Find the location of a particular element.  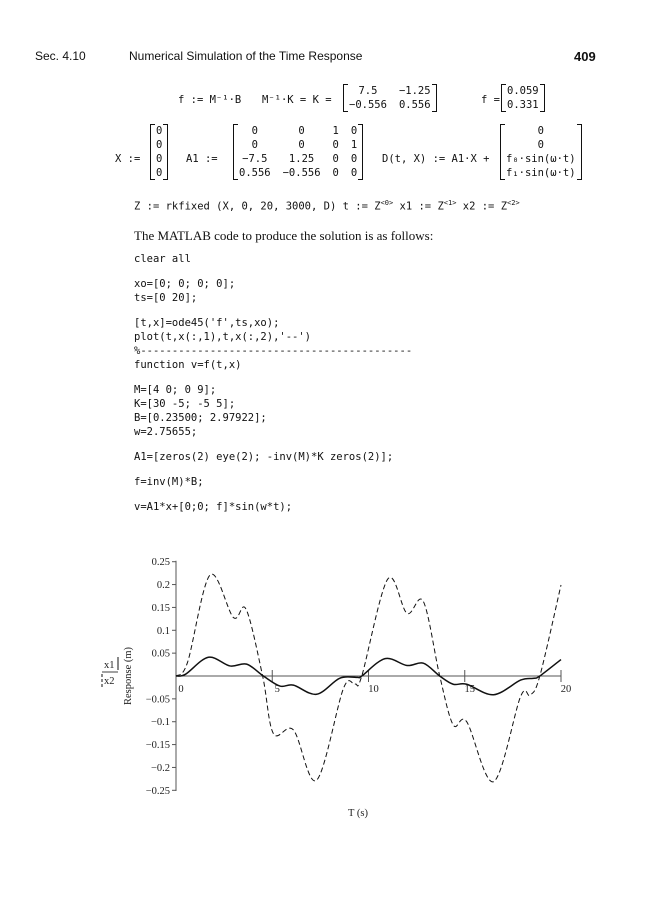

matrix-cell: −7.5 is located at coordinates (255, 159).